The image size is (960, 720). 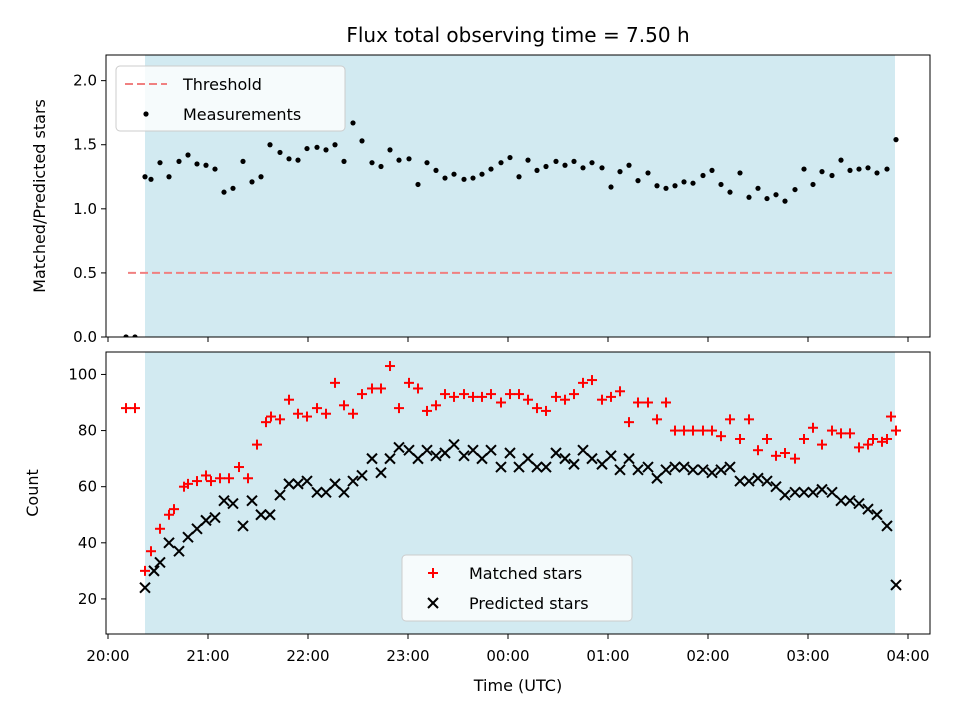 I want to click on count-y-tick-label: 20, so click(x=87, y=599).